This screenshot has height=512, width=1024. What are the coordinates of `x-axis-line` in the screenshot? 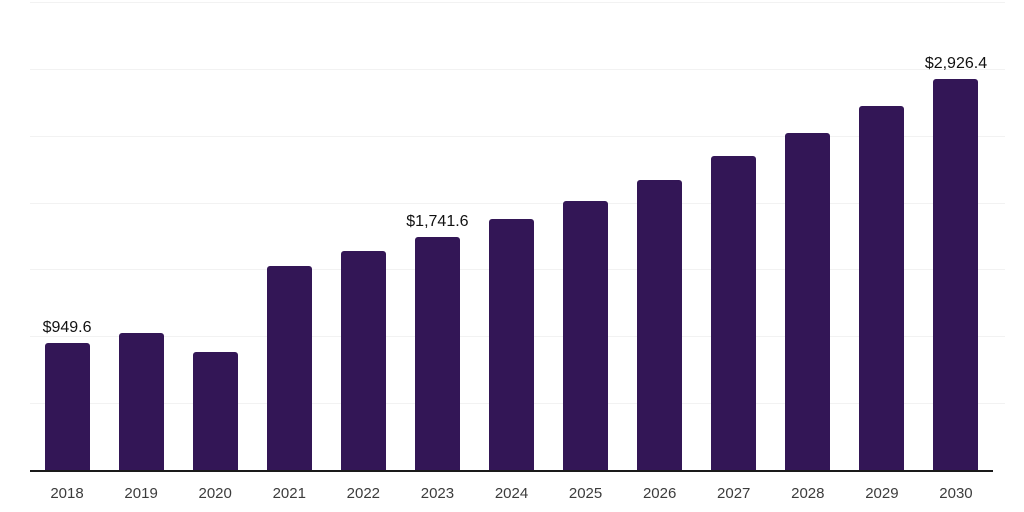 It's located at (511, 471).